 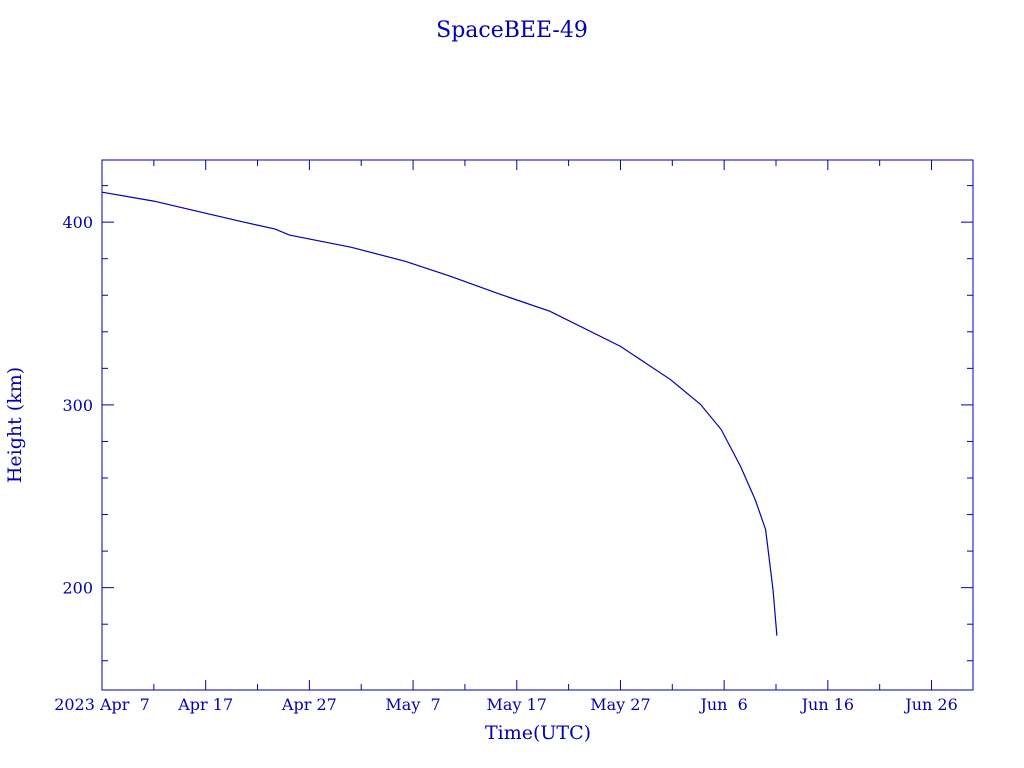 What do you see at coordinates (77, 588) in the screenshot?
I see `y-tick-label: 200` at bounding box center [77, 588].